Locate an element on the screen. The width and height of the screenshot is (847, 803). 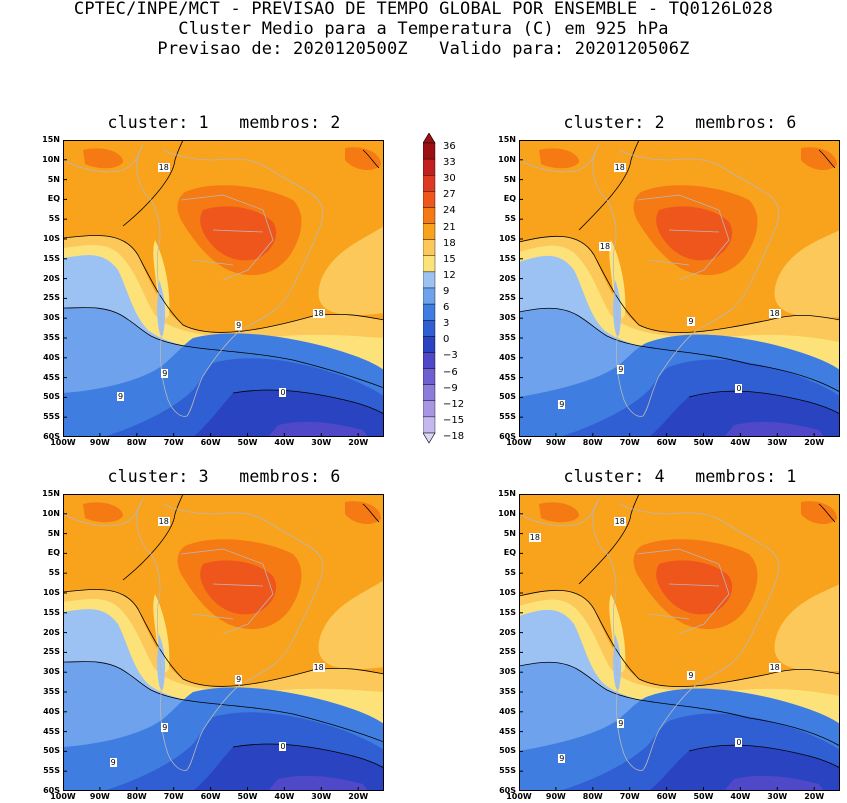
lat-tick-label: 5S is located at coordinates (54, 219).